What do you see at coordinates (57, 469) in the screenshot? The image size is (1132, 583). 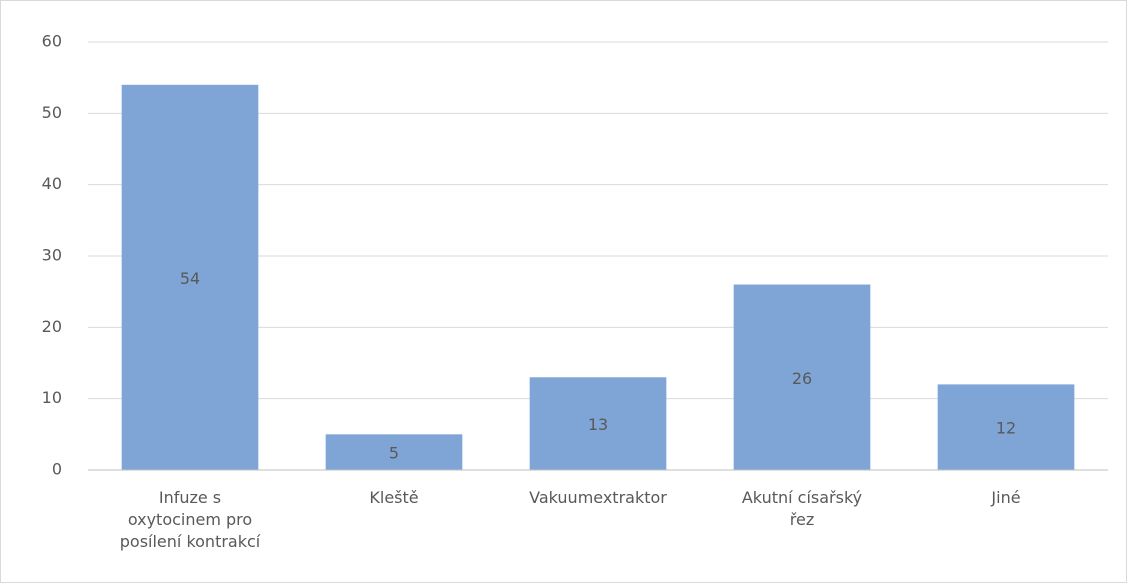 I see `y-tick-label: 0` at bounding box center [57, 469].